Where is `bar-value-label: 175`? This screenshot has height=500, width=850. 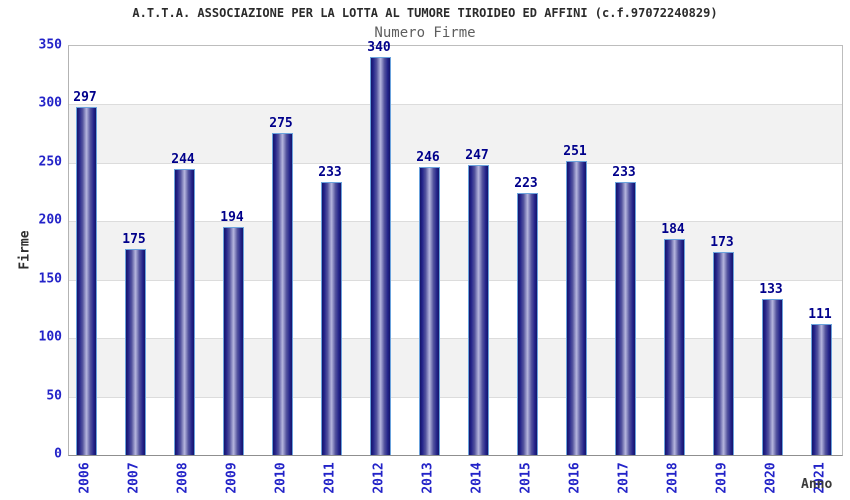
bar-value-label: 175 is located at coordinates (134, 239).